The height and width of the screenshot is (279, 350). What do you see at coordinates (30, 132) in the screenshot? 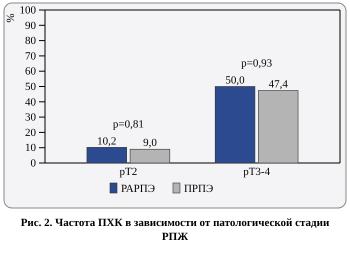
I see `y-tick-label: 20` at bounding box center [30, 132].